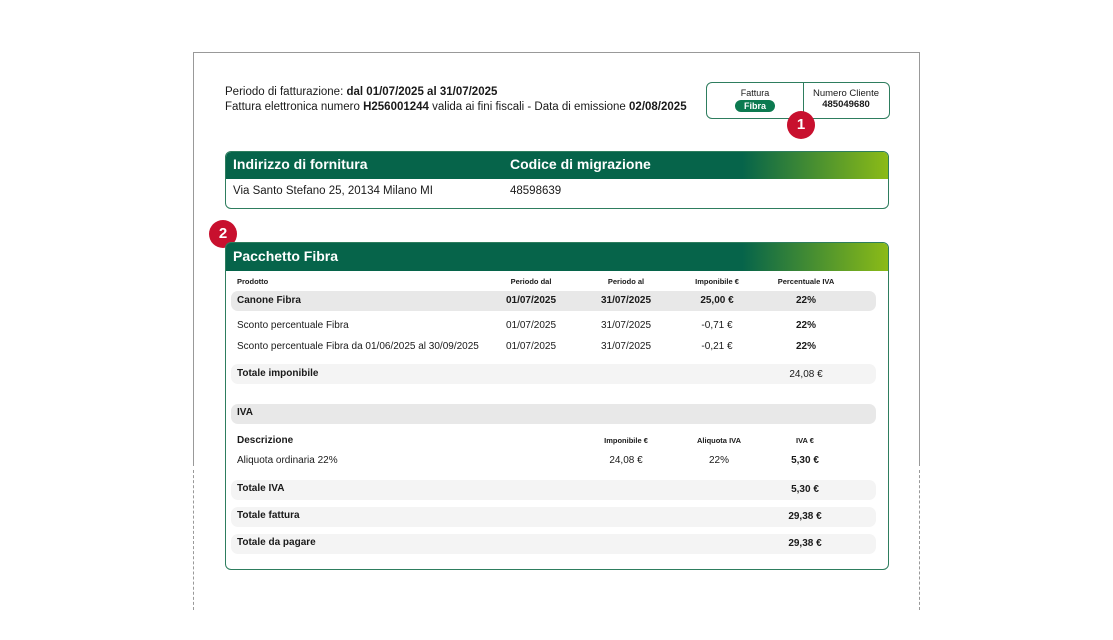 The height and width of the screenshot is (640, 1113). I want to click on frame-dash-right, so click(919, 540).